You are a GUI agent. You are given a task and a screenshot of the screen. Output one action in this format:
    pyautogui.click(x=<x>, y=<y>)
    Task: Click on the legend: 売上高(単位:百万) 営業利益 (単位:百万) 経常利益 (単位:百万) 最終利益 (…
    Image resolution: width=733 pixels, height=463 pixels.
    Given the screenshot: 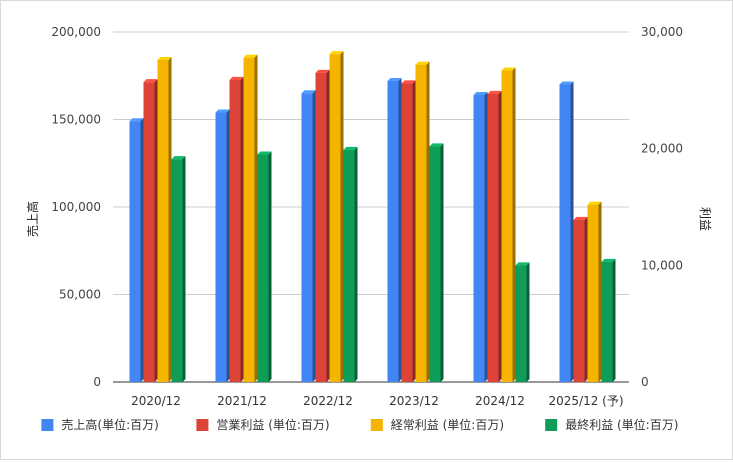 What is the action you would take?
    pyautogui.click(x=359, y=424)
    